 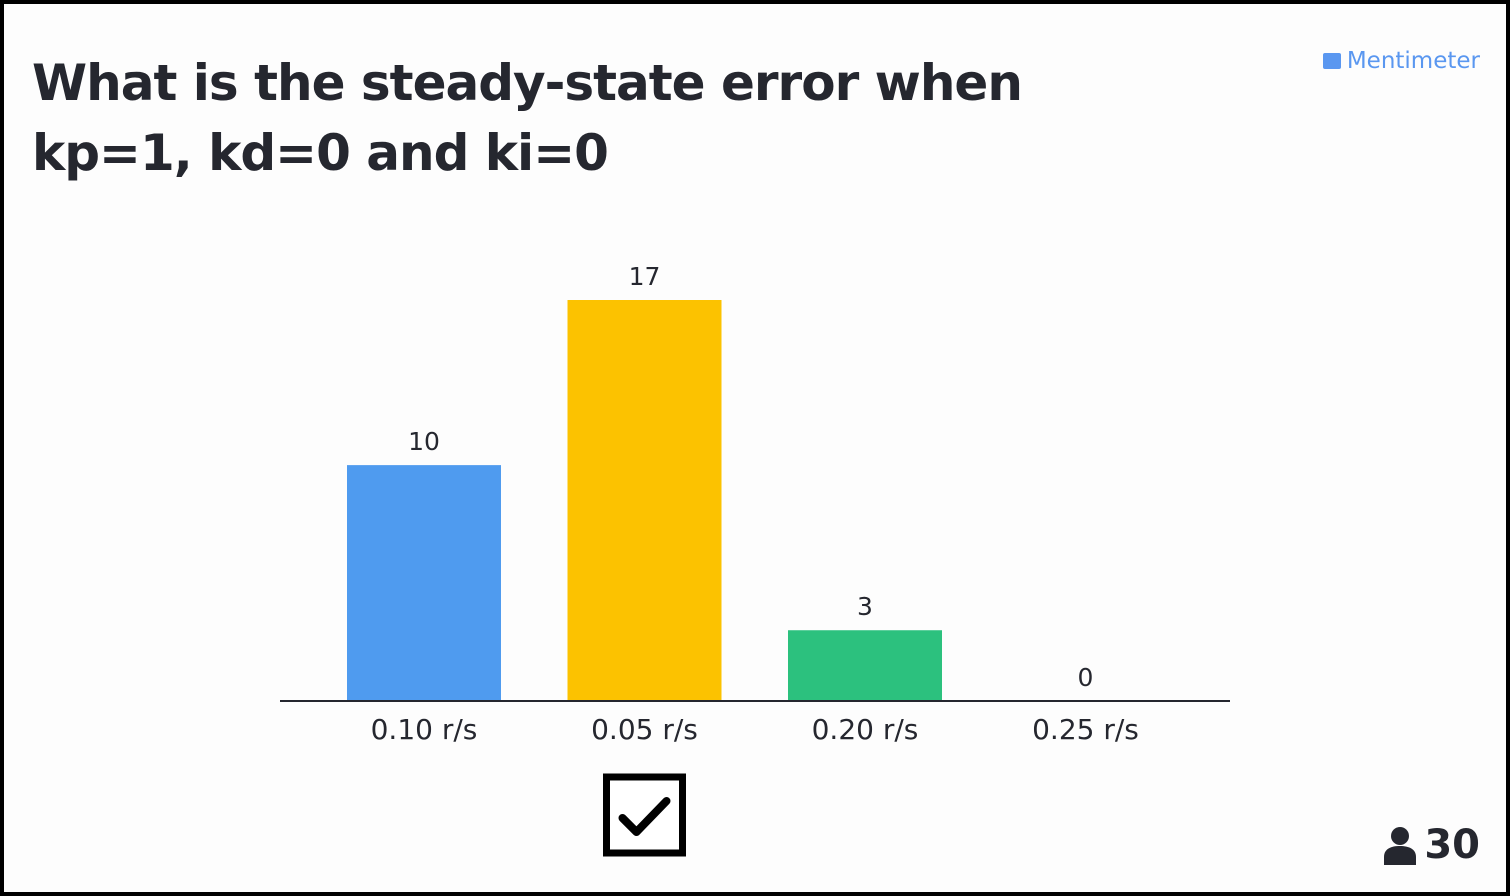 I want to click on value-label: 3, so click(x=865, y=606).